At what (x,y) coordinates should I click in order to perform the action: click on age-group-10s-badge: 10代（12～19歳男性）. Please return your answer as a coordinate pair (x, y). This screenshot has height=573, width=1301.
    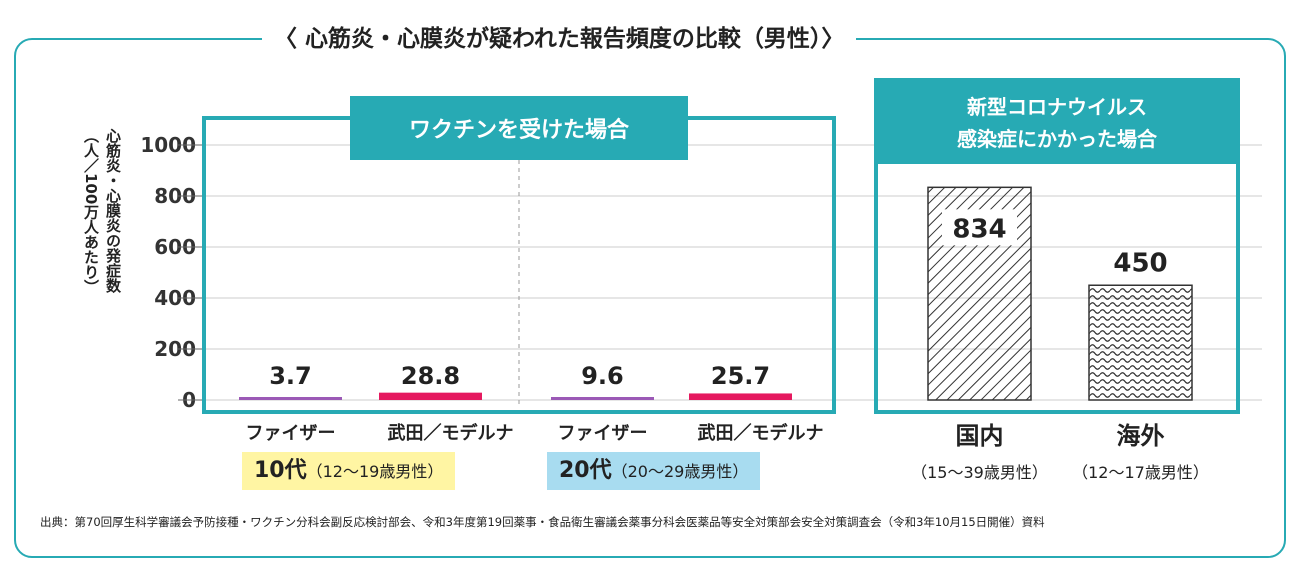
    Looking at the image, I should click on (349, 471).